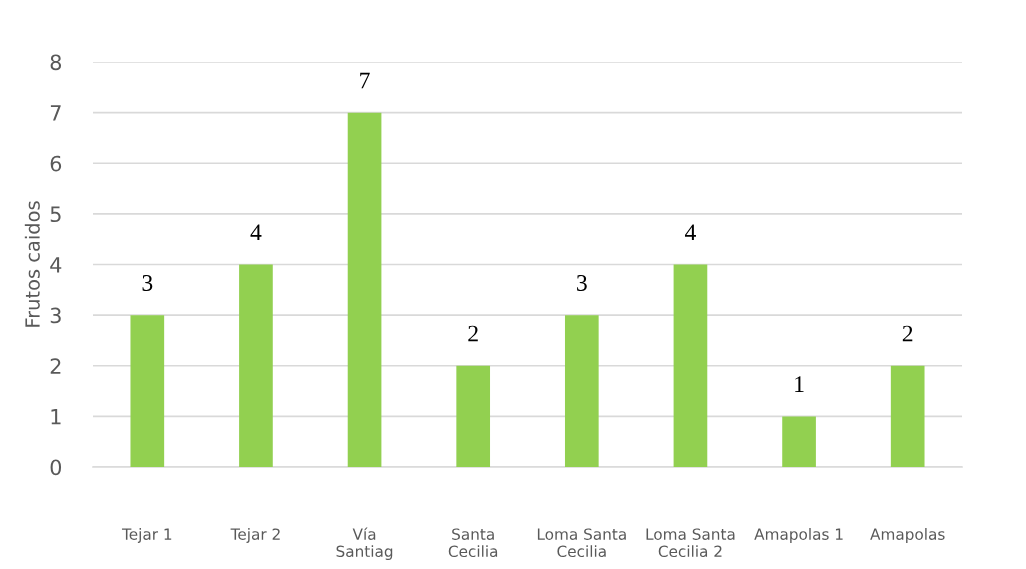  I want to click on y-tick-label: 4, so click(56, 265).